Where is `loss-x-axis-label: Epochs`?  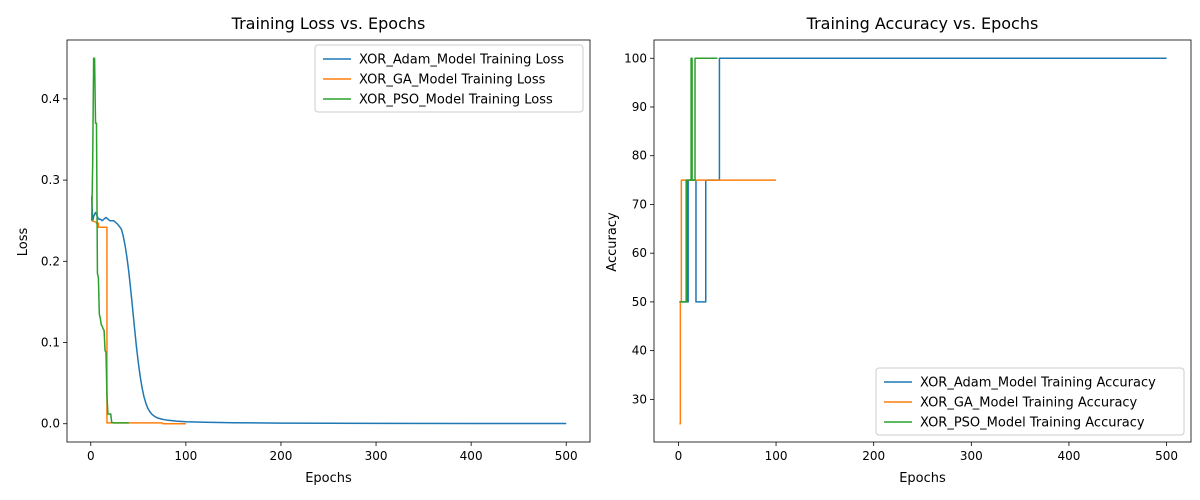 loss-x-axis-label: Epochs is located at coordinates (328, 478).